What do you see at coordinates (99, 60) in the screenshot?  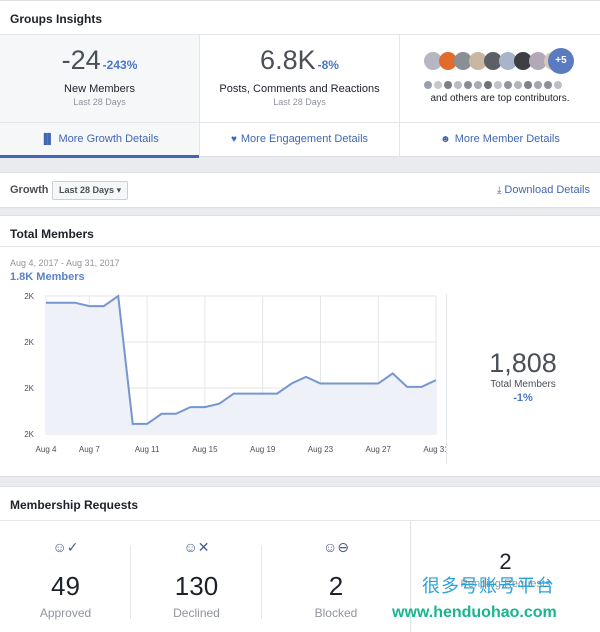 I see `new-members-value: -24 -243%` at bounding box center [99, 60].